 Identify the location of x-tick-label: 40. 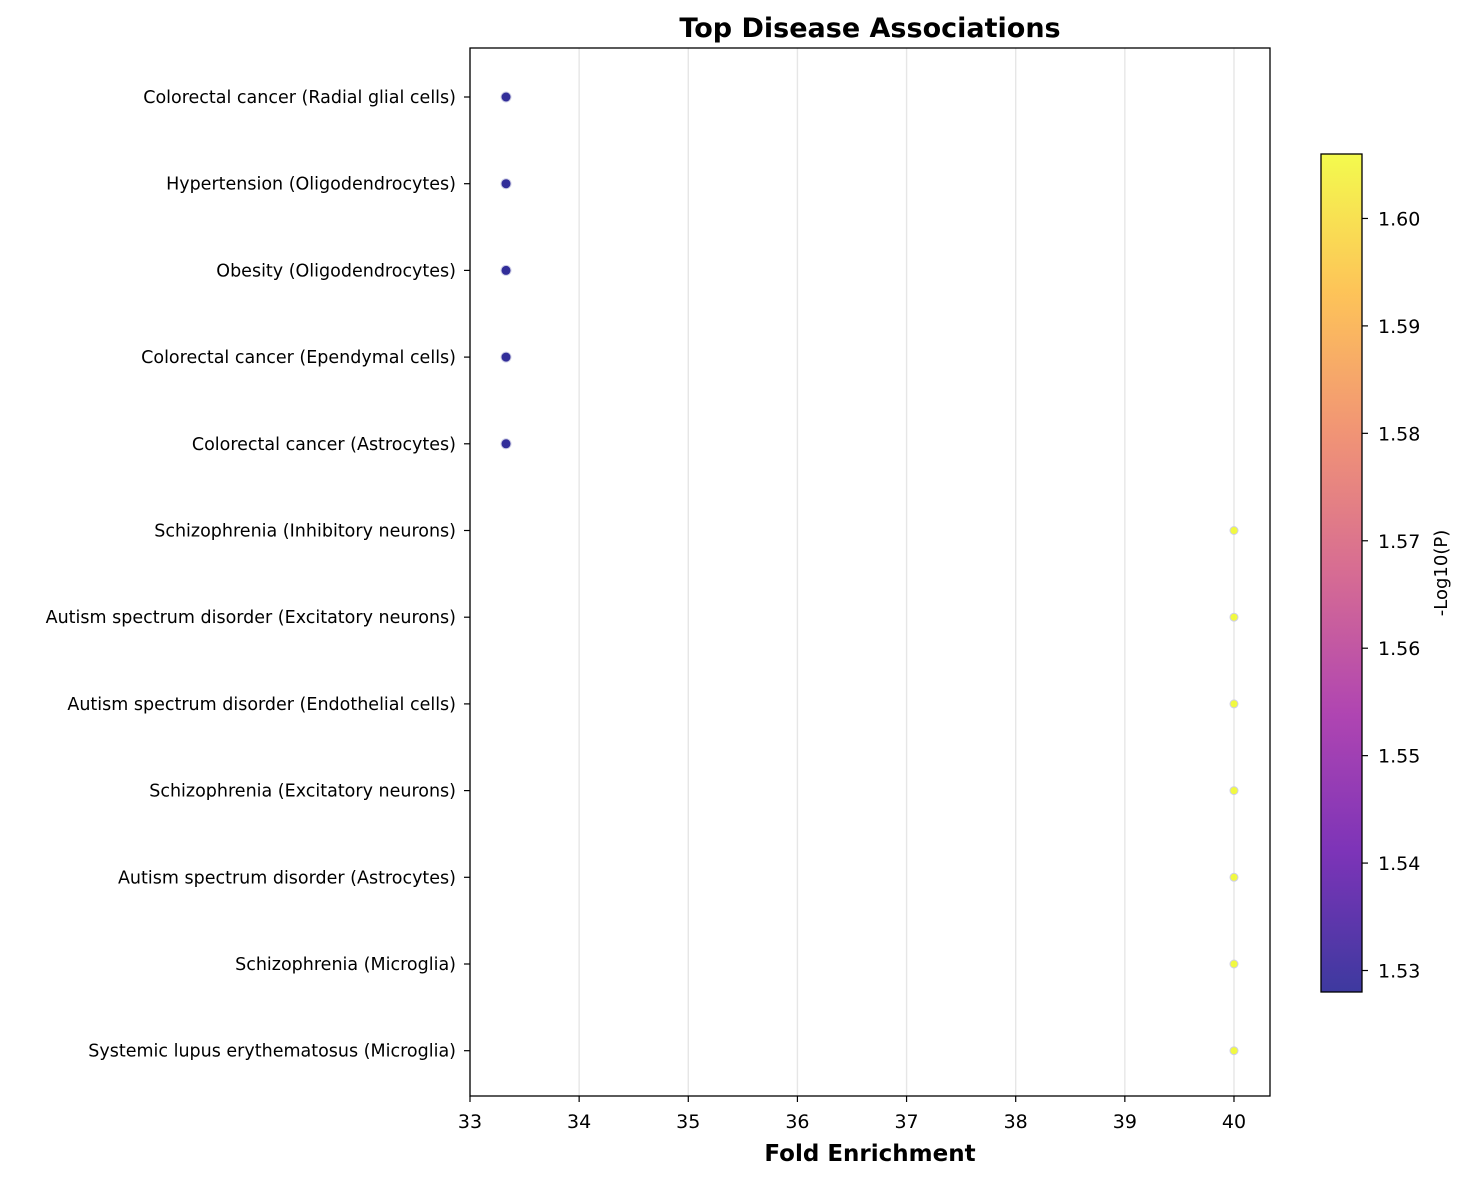
(1234, 1122).